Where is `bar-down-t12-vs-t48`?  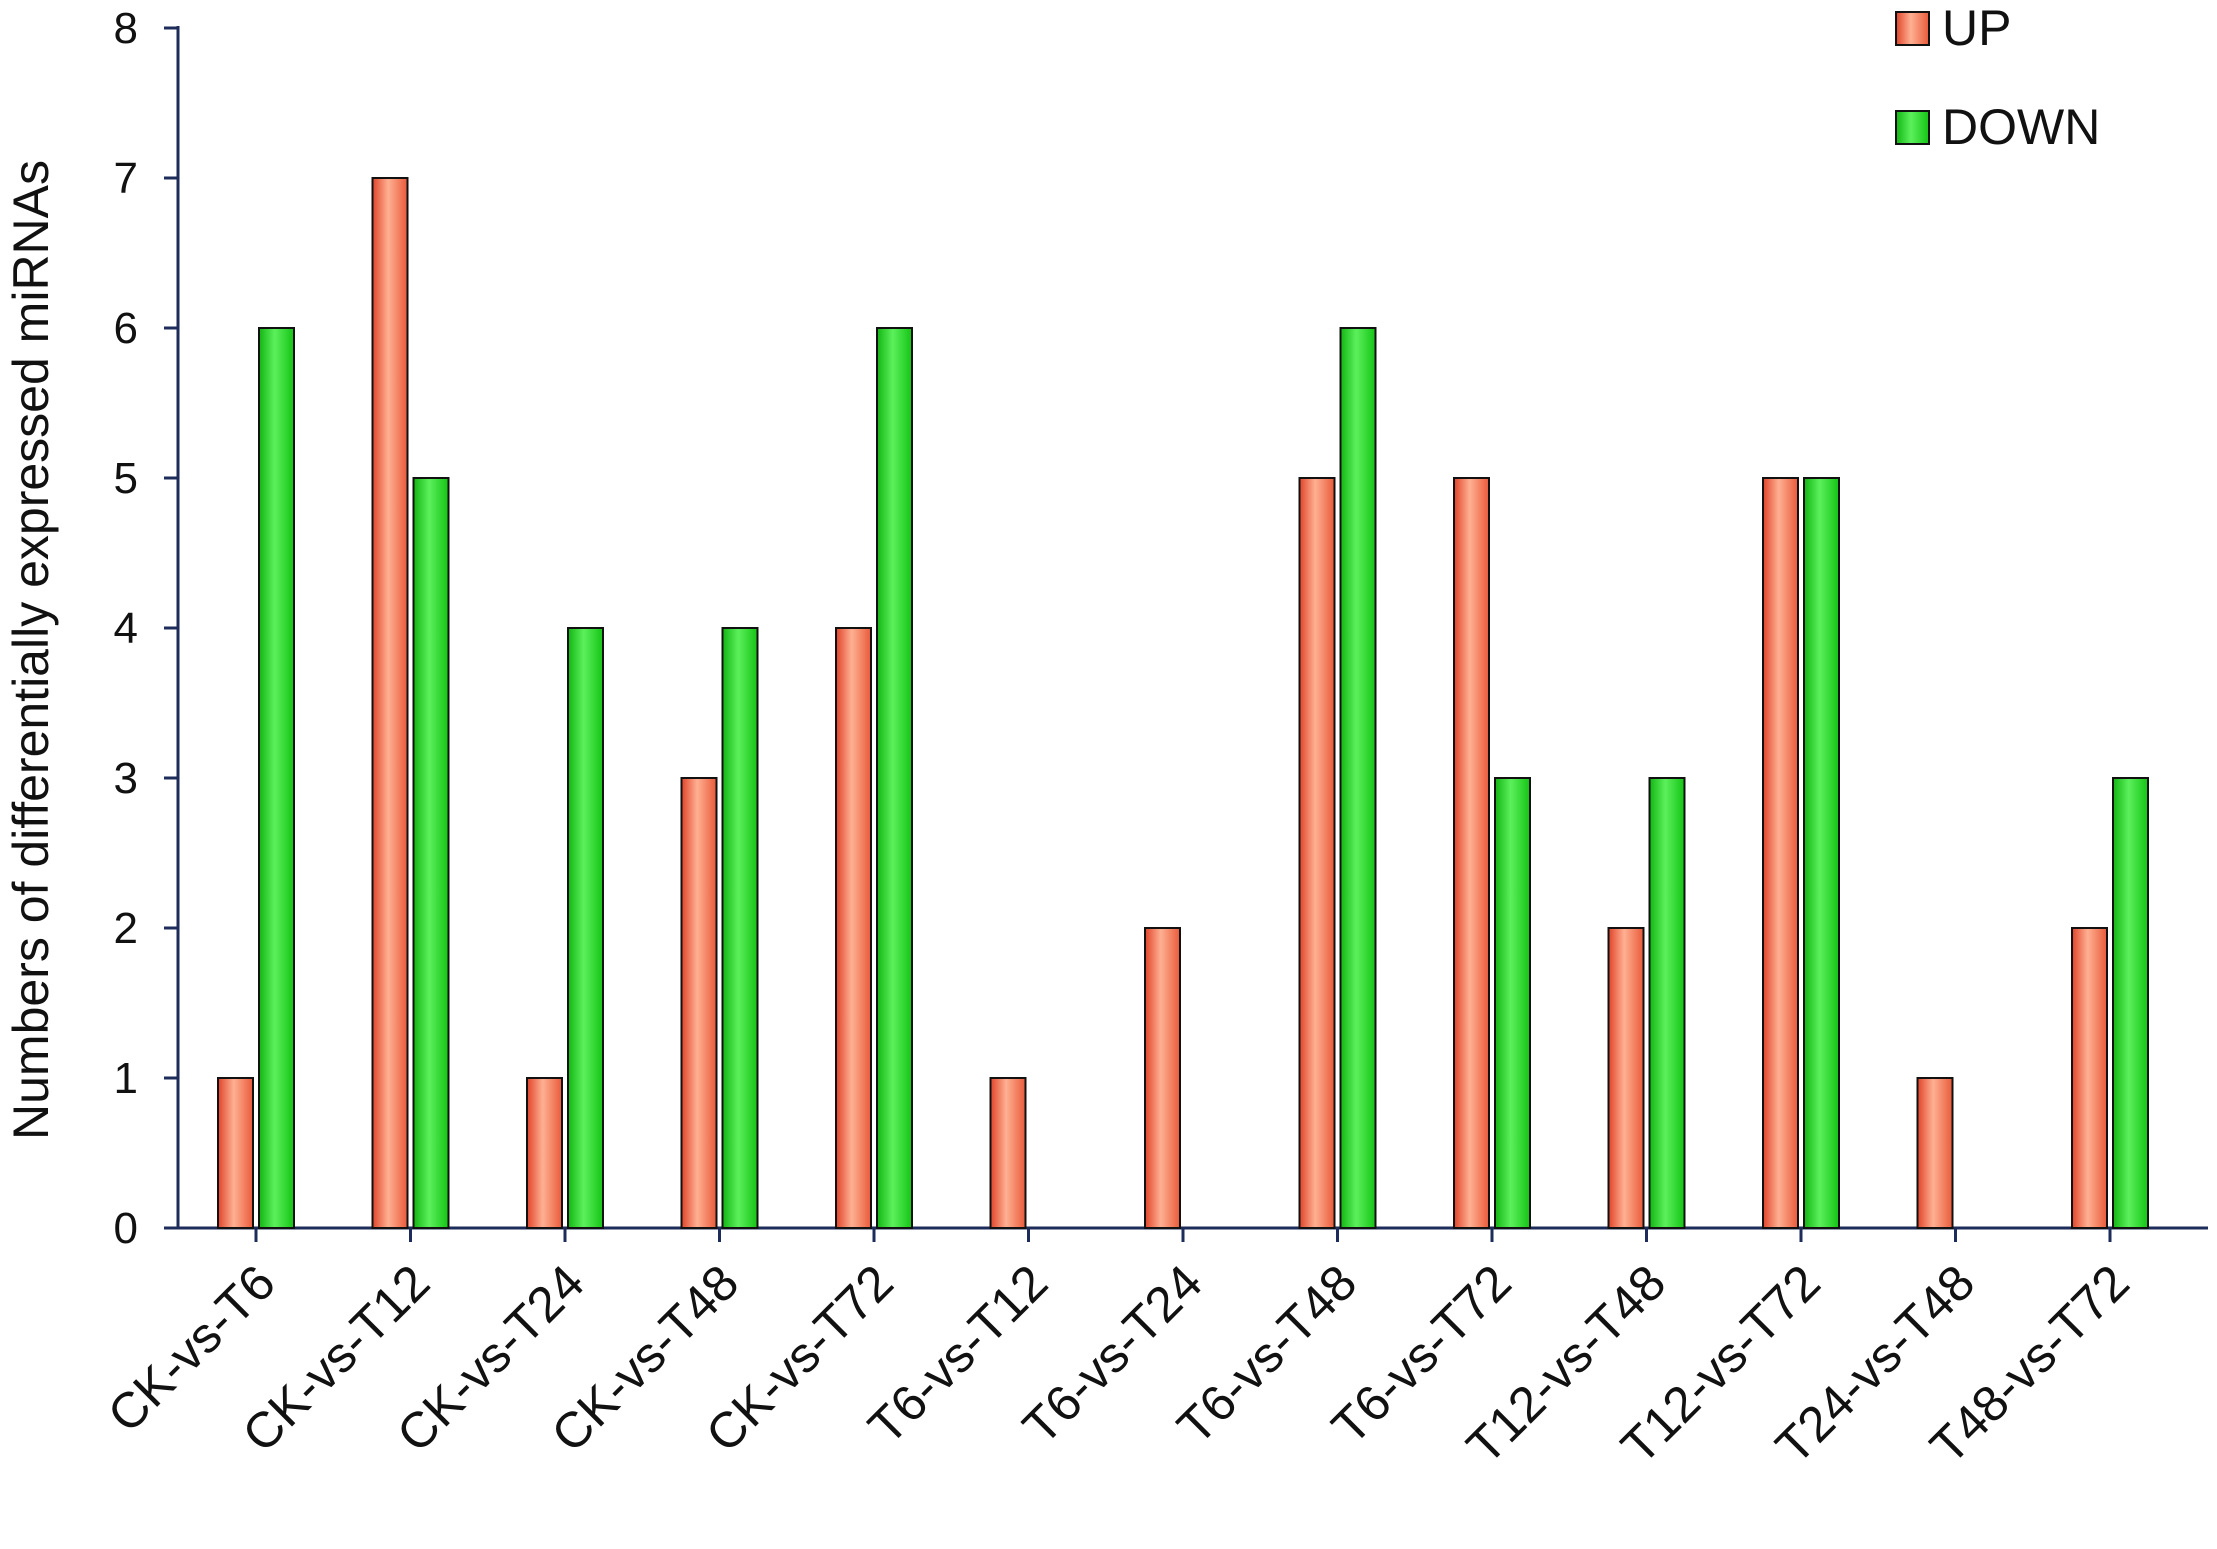
bar-down-t12-vs-t48 is located at coordinates (1667, 1003).